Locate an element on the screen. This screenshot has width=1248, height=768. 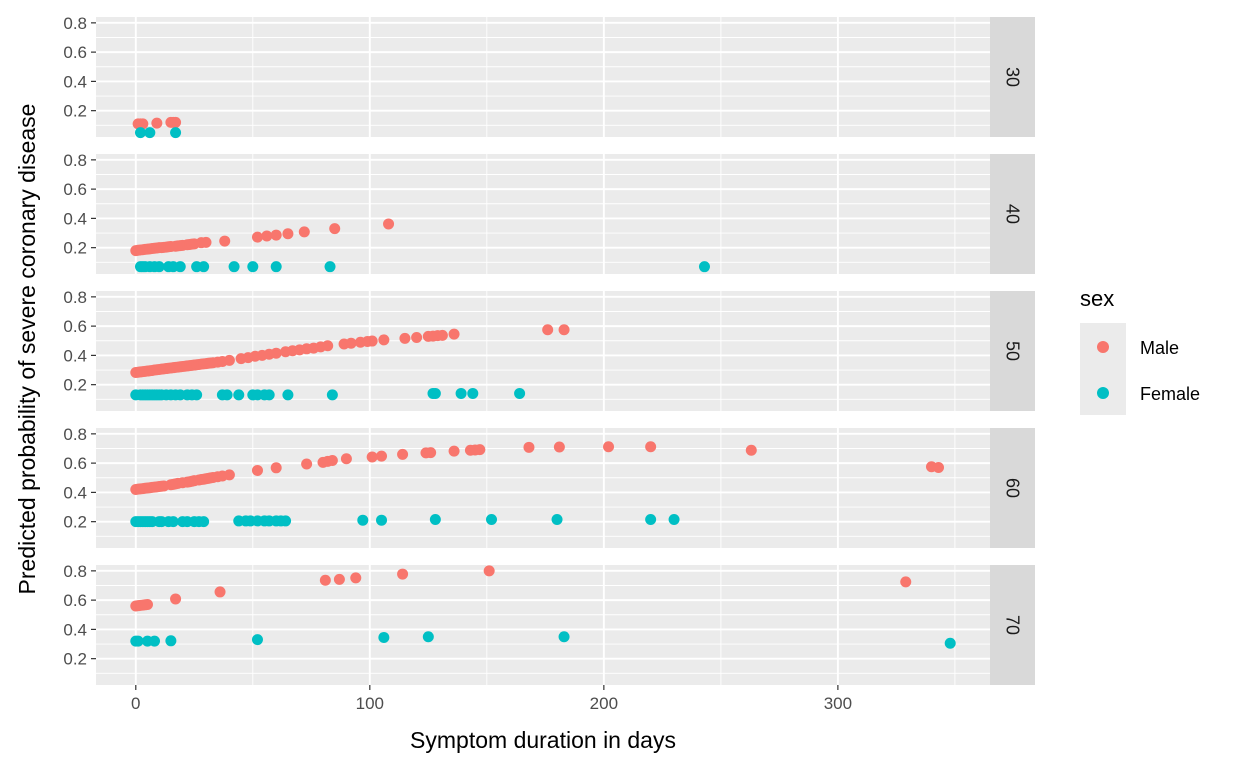
facet-strip-label: 50 is located at coordinates (1013, 351).